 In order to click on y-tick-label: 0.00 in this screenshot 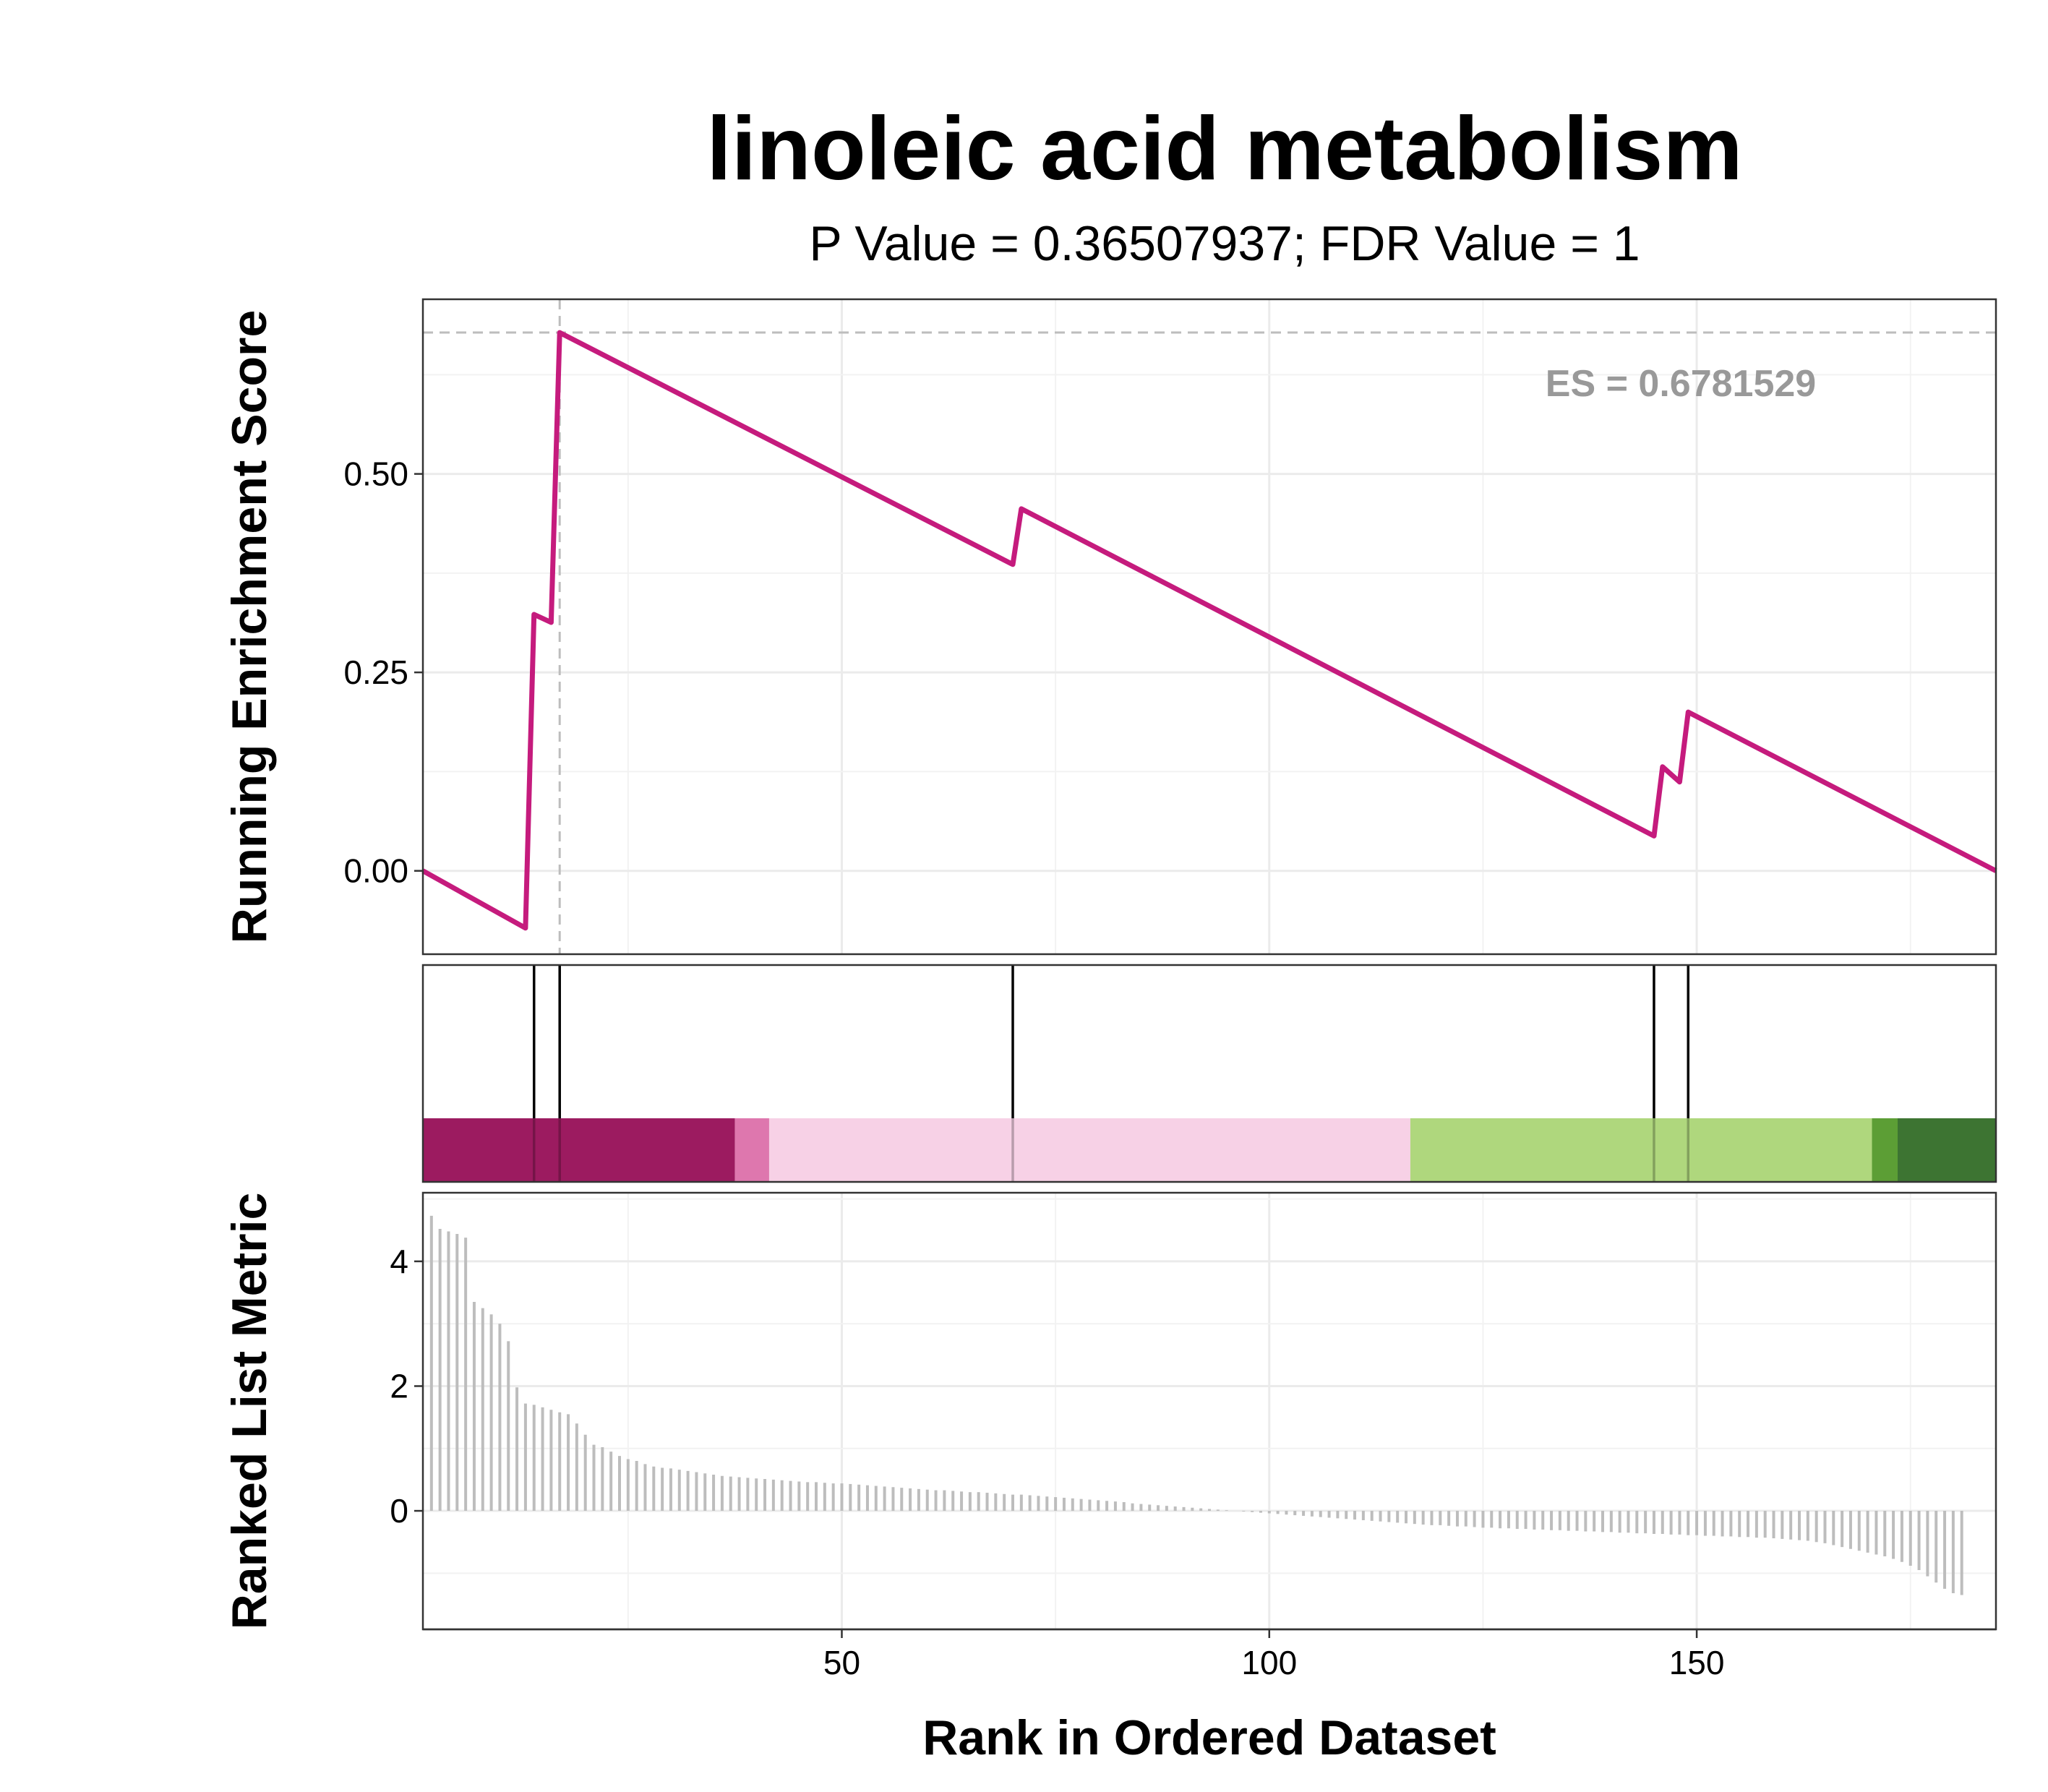, I will do `click(375, 871)`.